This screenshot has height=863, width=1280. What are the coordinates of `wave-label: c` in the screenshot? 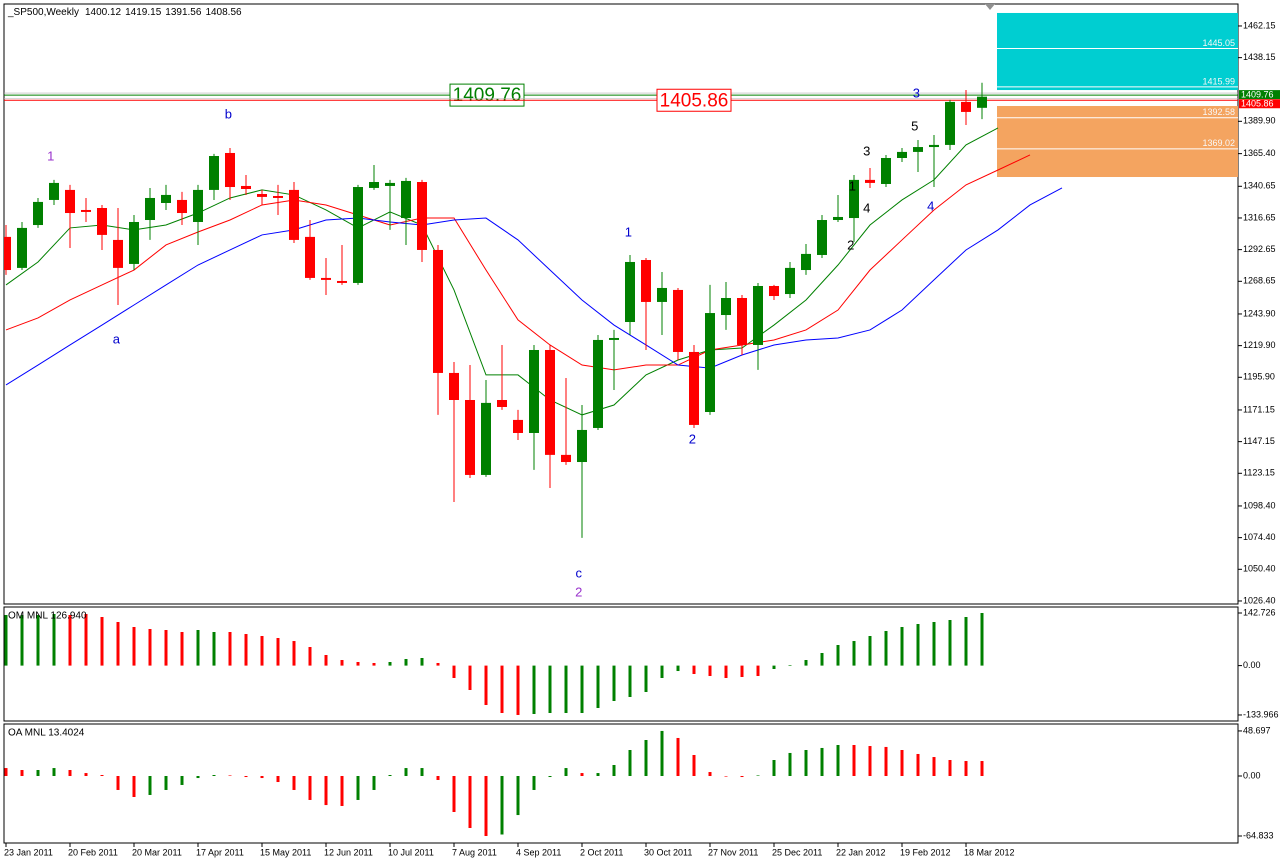 It's located at (579, 572).